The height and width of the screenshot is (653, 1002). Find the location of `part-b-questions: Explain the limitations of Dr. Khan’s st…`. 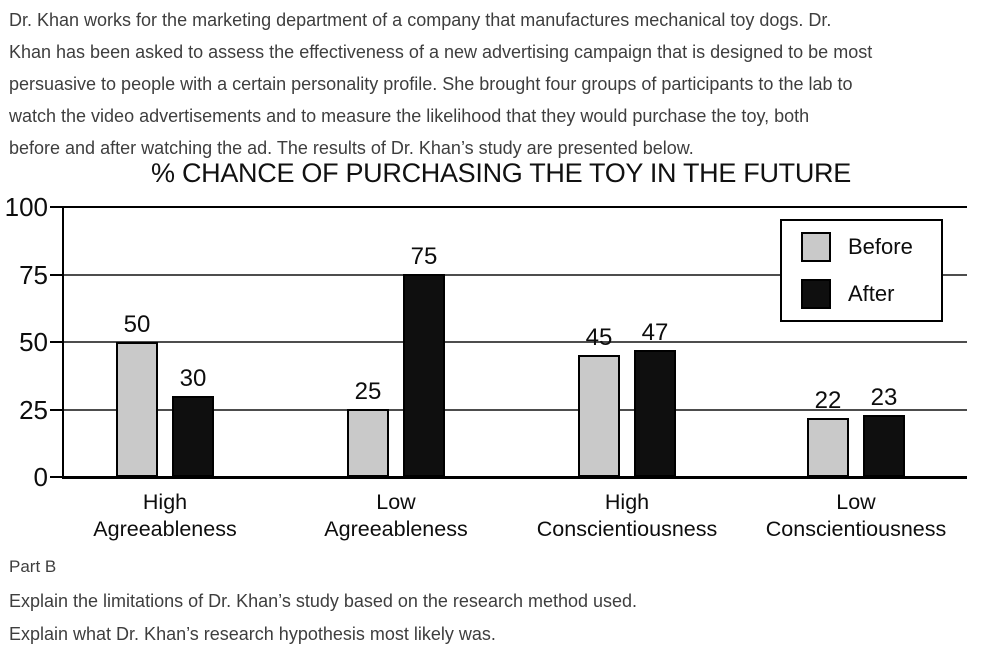

part-b-questions: Explain the limitations of Dr. Khan’s st… is located at coordinates (504, 617).